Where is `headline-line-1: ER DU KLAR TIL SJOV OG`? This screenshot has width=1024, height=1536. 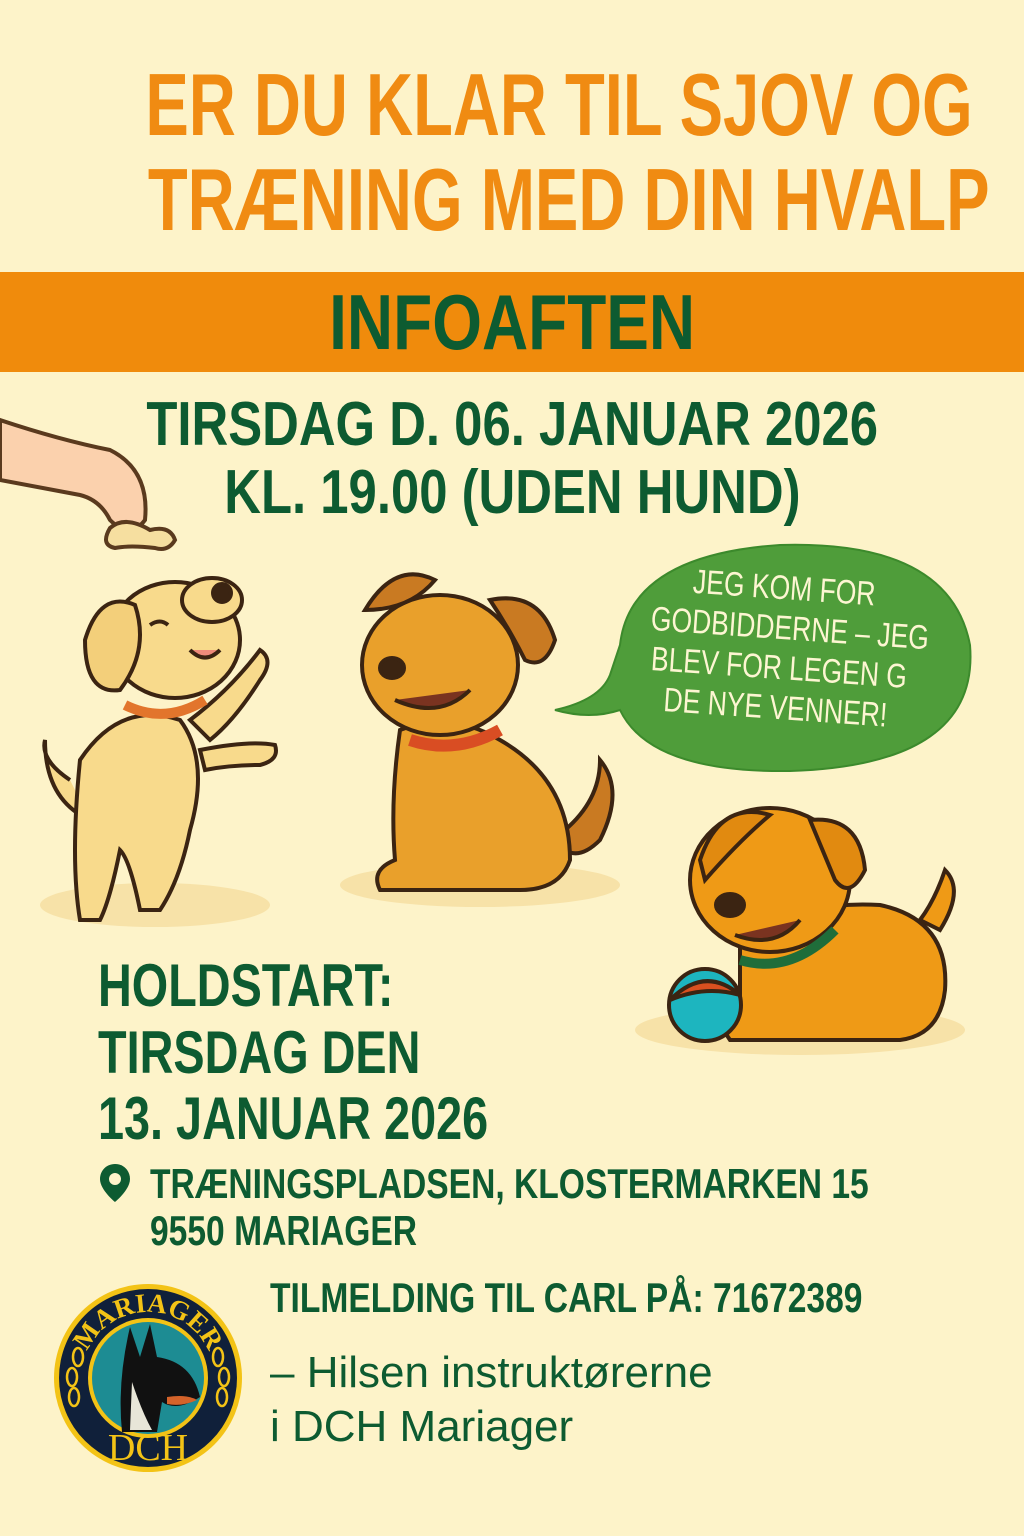 headline-line-1: ER DU KLAR TIL SJOV OG is located at coordinates (559, 104).